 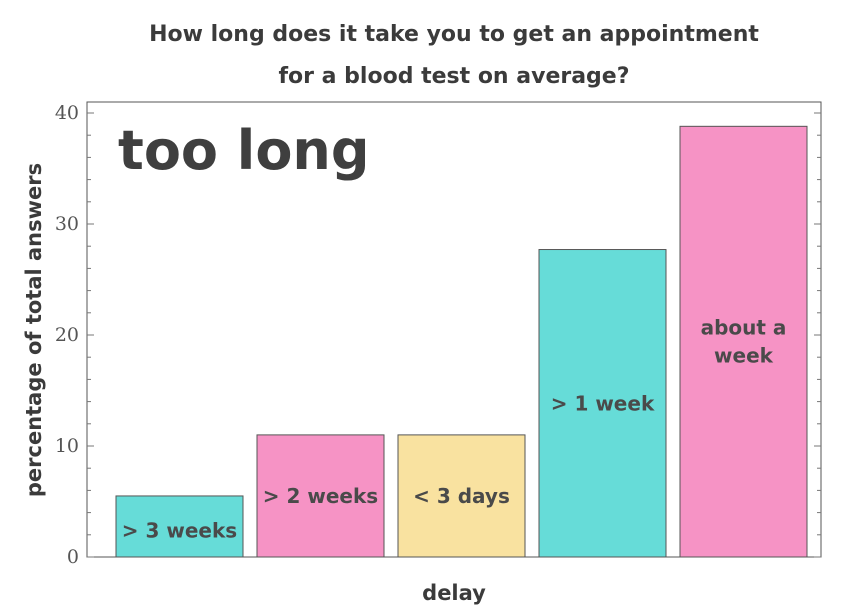 I want to click on y-tick-label: 20, so click(x=67, y=335).